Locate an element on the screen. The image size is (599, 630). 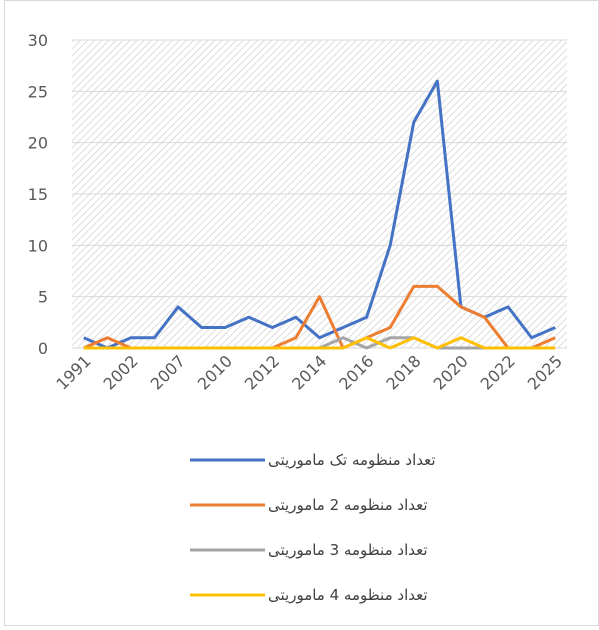
series-line is located at coordinates (319, 343).